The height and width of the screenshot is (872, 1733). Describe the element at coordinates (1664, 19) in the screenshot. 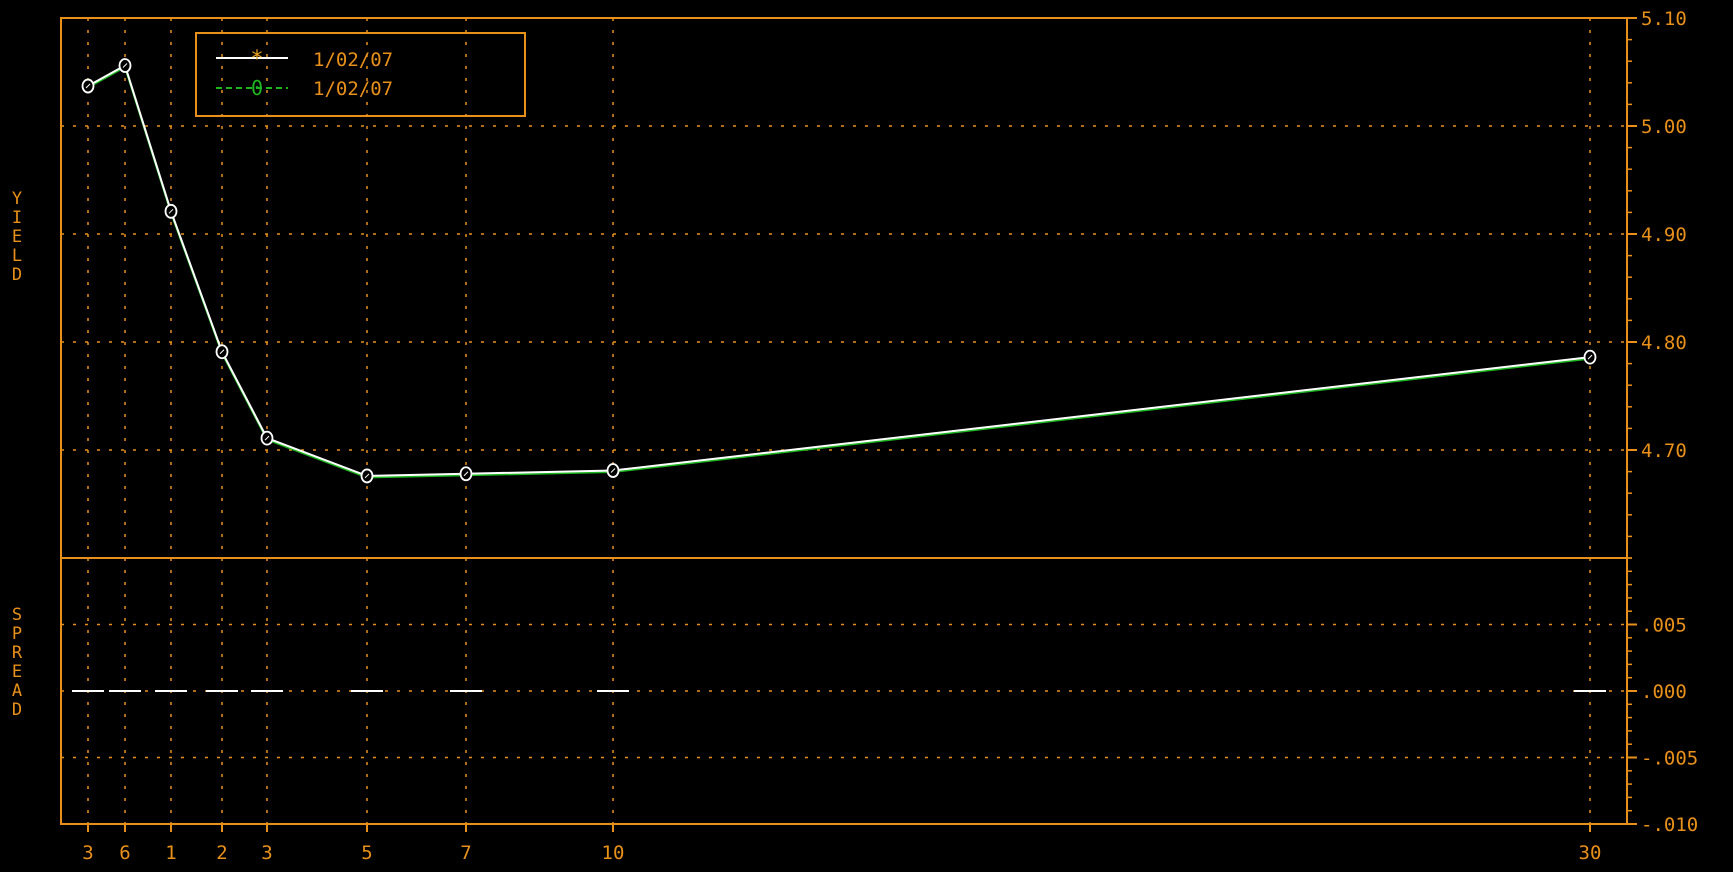

I see `y-tick-label-yield: 5.10` at that location.